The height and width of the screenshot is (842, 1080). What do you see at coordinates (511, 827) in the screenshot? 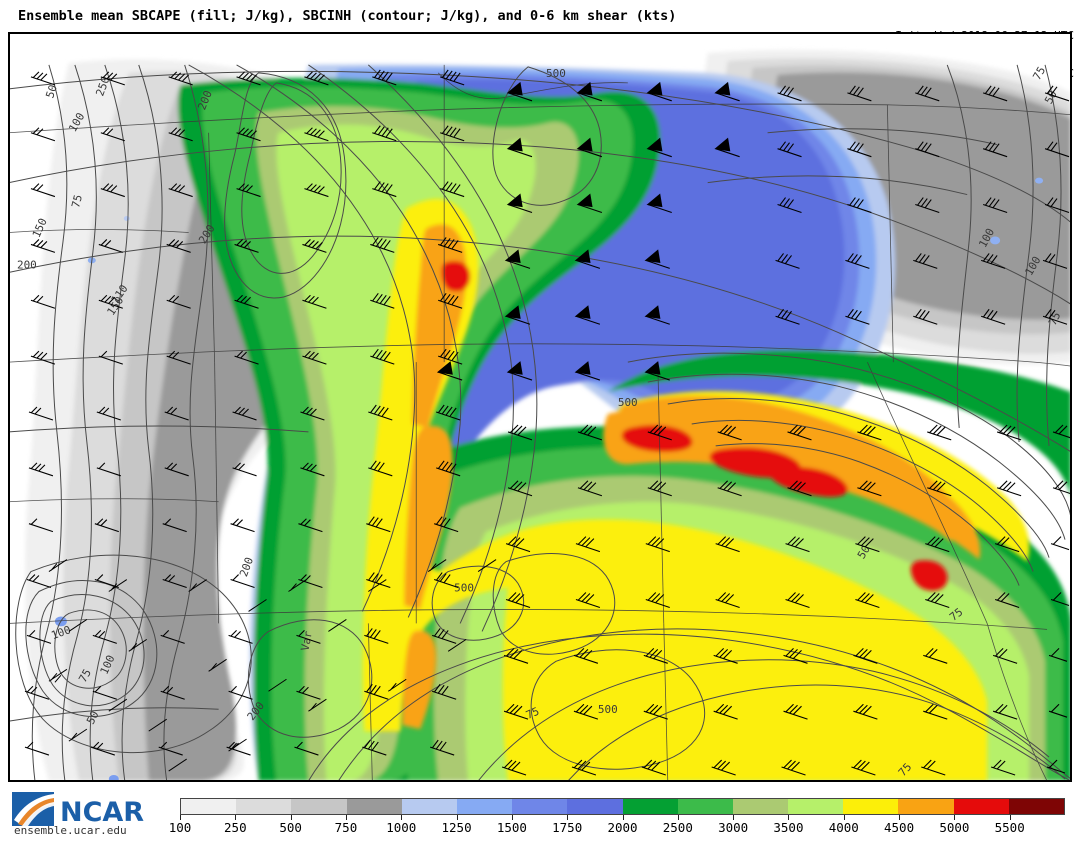
I see `colorbar-tick-label: 1500` at bounding box center [511, 827].